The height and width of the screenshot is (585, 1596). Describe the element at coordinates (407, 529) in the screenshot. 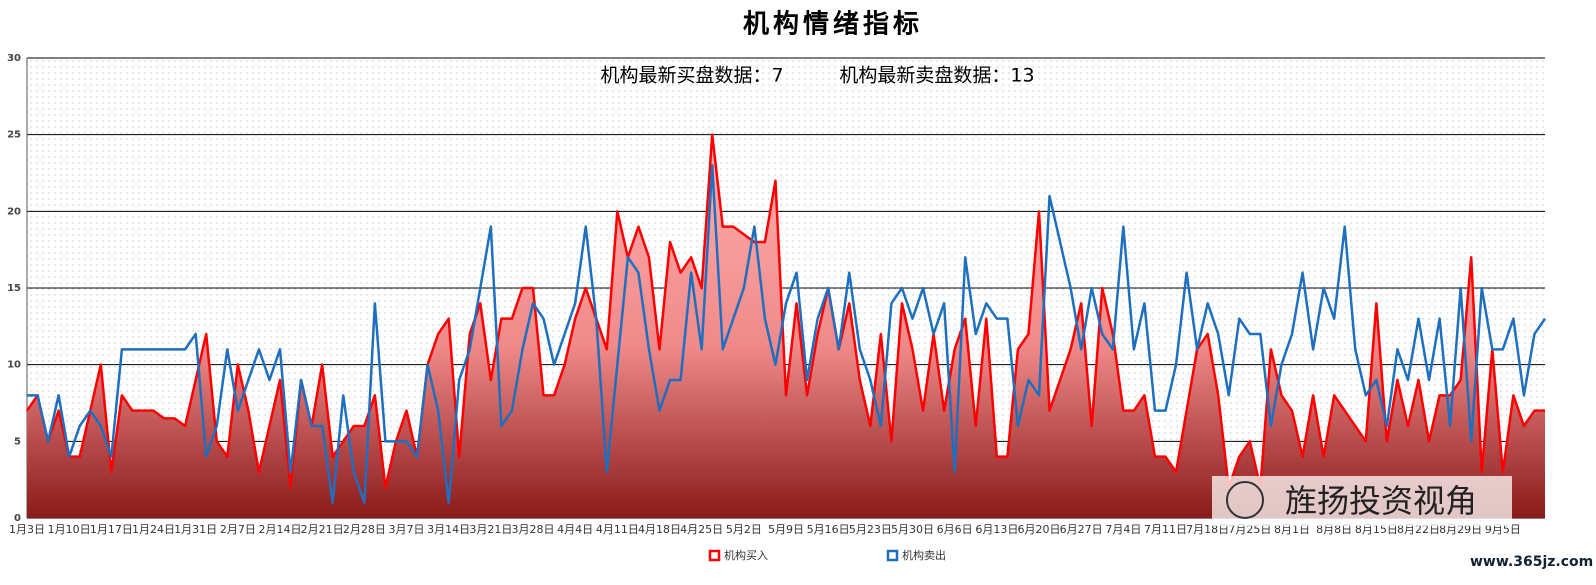

I see `x-tick-label: 3月7日` at that location.